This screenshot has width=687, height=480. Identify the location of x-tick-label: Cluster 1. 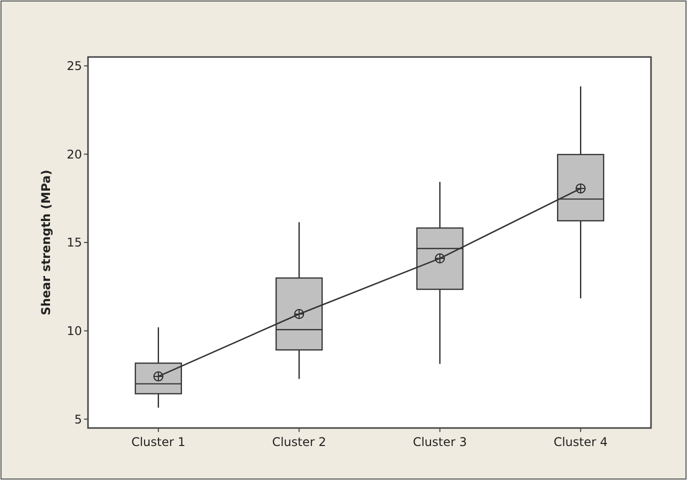
(158, 442).